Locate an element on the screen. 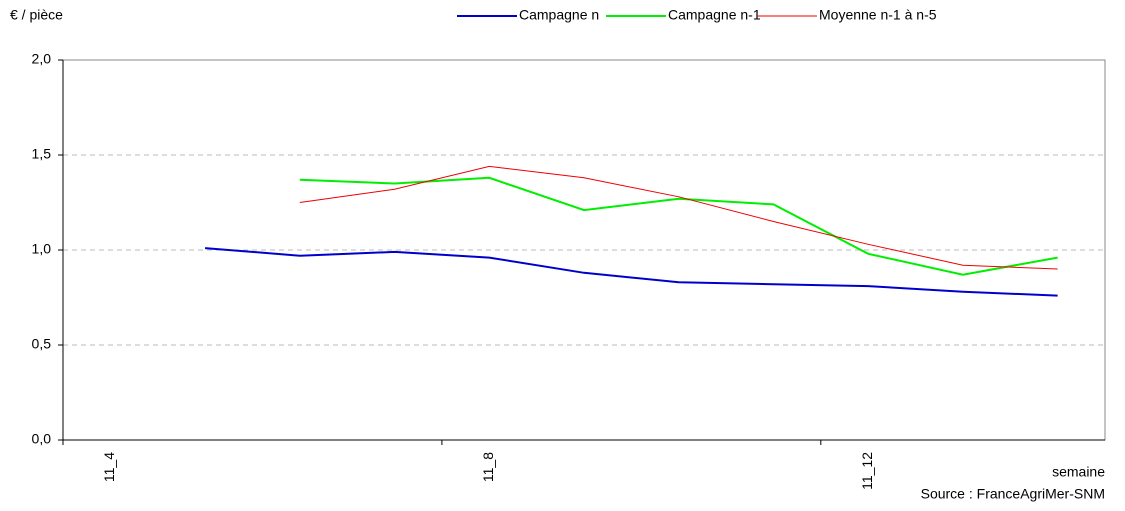 The image size is (1125, 511). source: Source : FranceAgriMer-SNM is located at coordinates (1013, 494).